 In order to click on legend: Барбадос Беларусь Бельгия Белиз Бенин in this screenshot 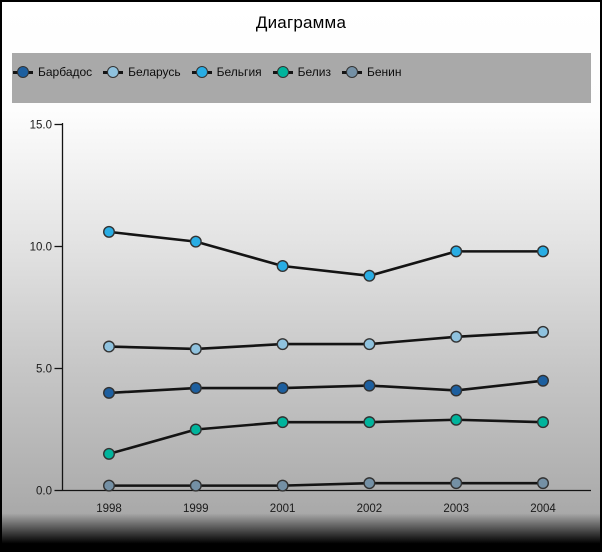, I will do `click(301, 78)`.